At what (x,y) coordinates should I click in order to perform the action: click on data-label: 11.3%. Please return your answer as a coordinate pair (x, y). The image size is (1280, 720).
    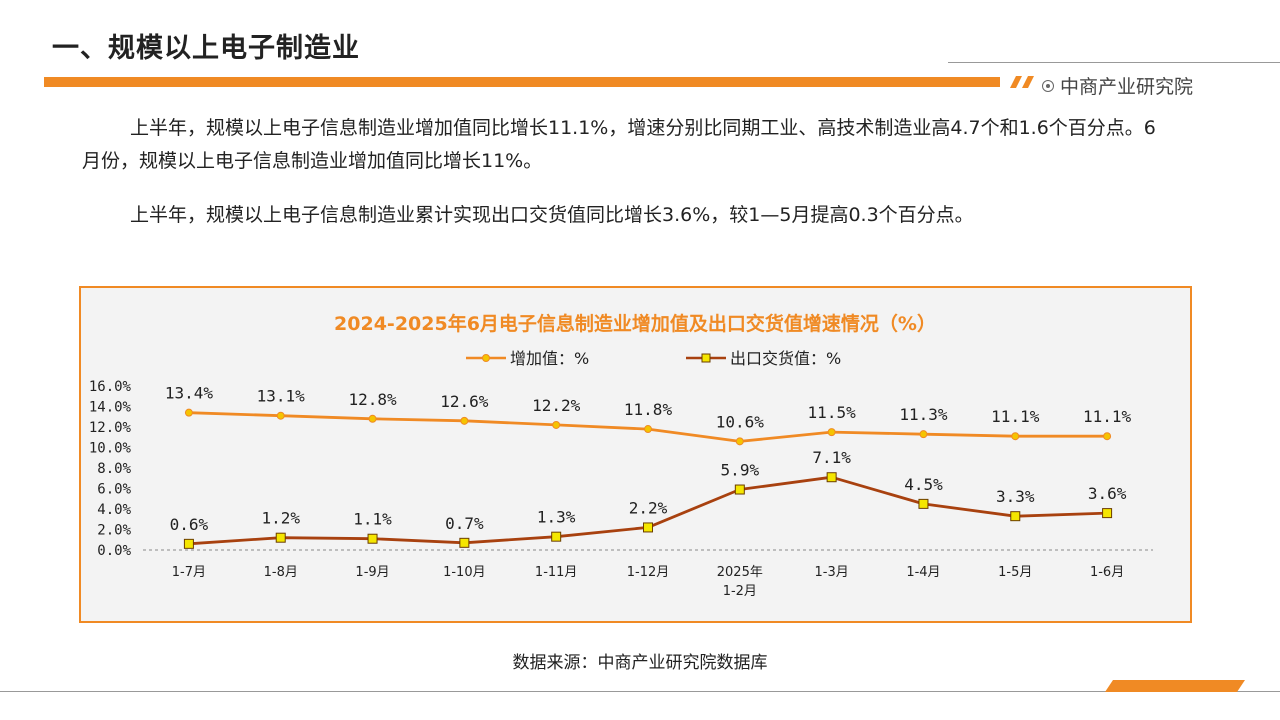
    Looking at the image, I should click on (923, 414).